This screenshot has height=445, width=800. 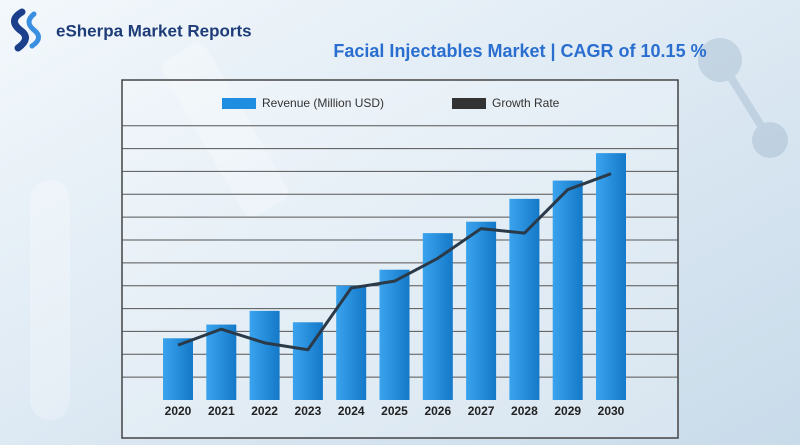 What do you see at coordinates (526, 103) in the screenshot?
I see `legend-label: Growth Rate` at bounding box center [526, 103].